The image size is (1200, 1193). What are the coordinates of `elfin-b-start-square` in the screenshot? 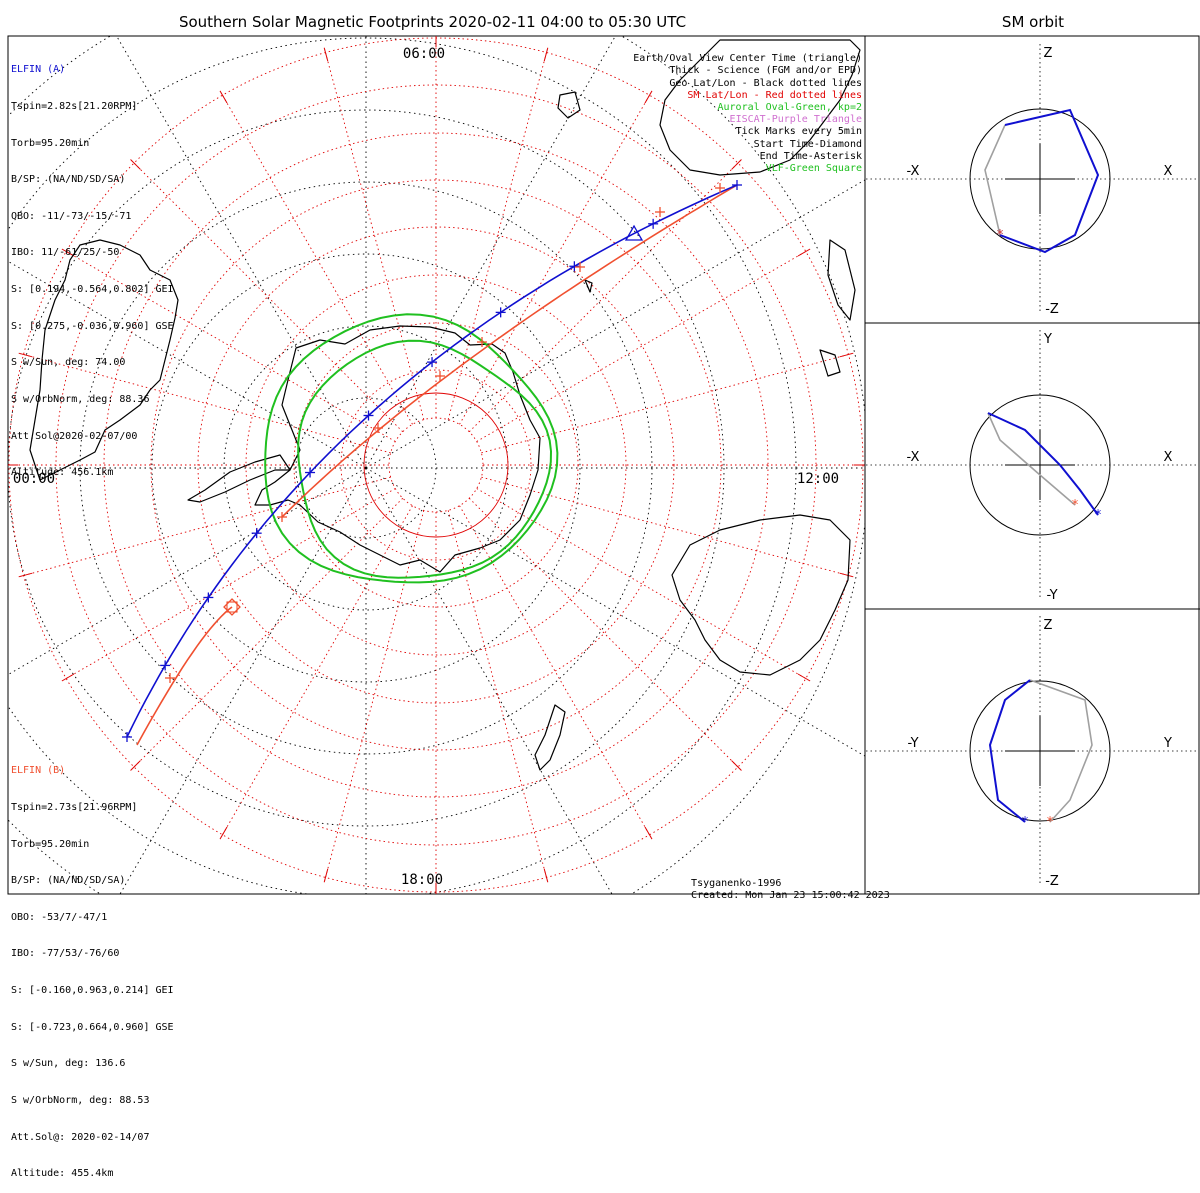 It's located at (232, 607).